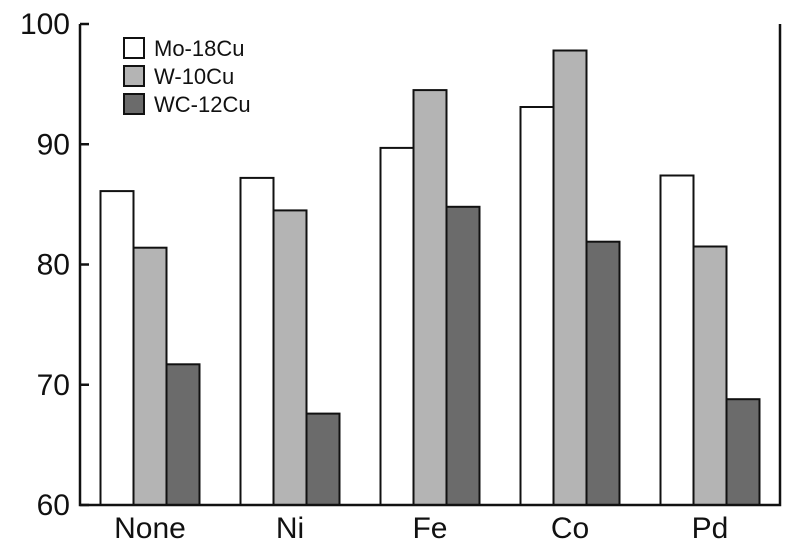 This screenshot has width=787, height=546. I want to click on legend-swatch-mo-18cu, so click(134, 48).